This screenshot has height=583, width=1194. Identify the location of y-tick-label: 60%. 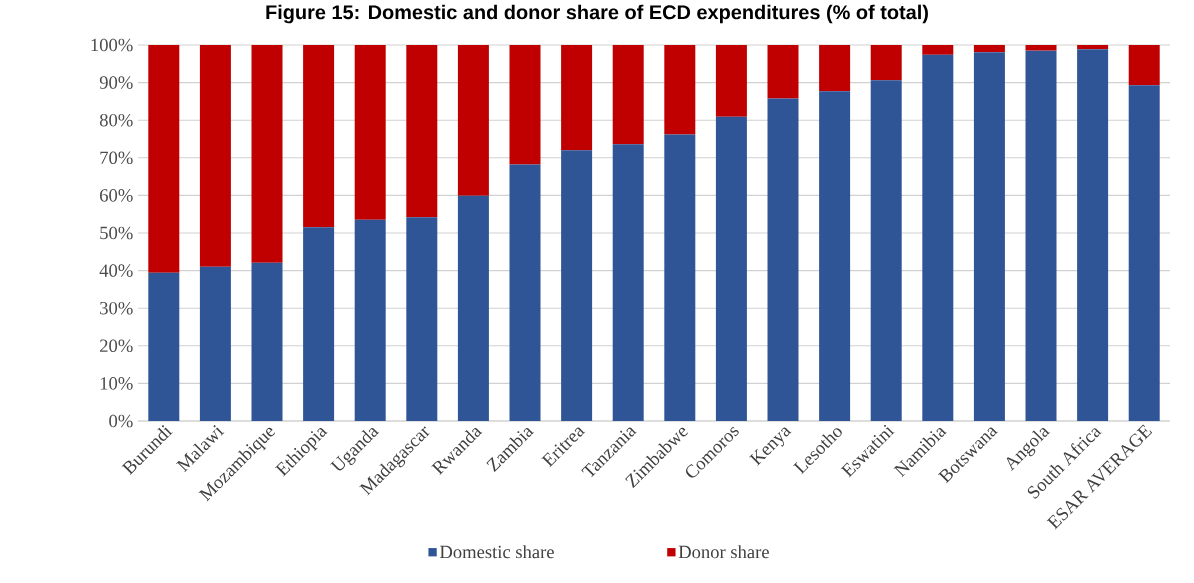
(116, 195).